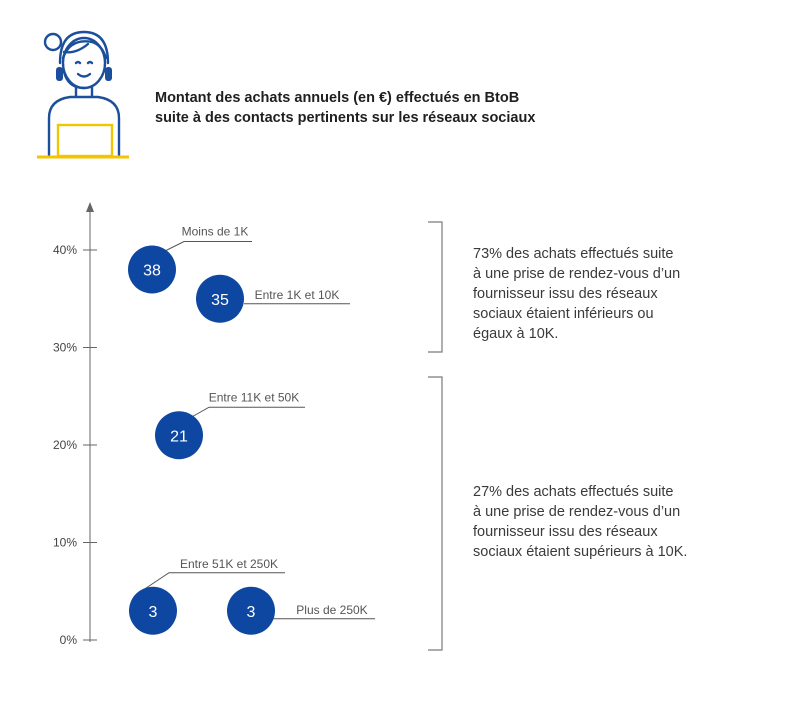 This screenshot has height=719, width=803. Describe the element at coordinates (90, 207) in the screenshot. I see `y-axis-arrow` at that location.